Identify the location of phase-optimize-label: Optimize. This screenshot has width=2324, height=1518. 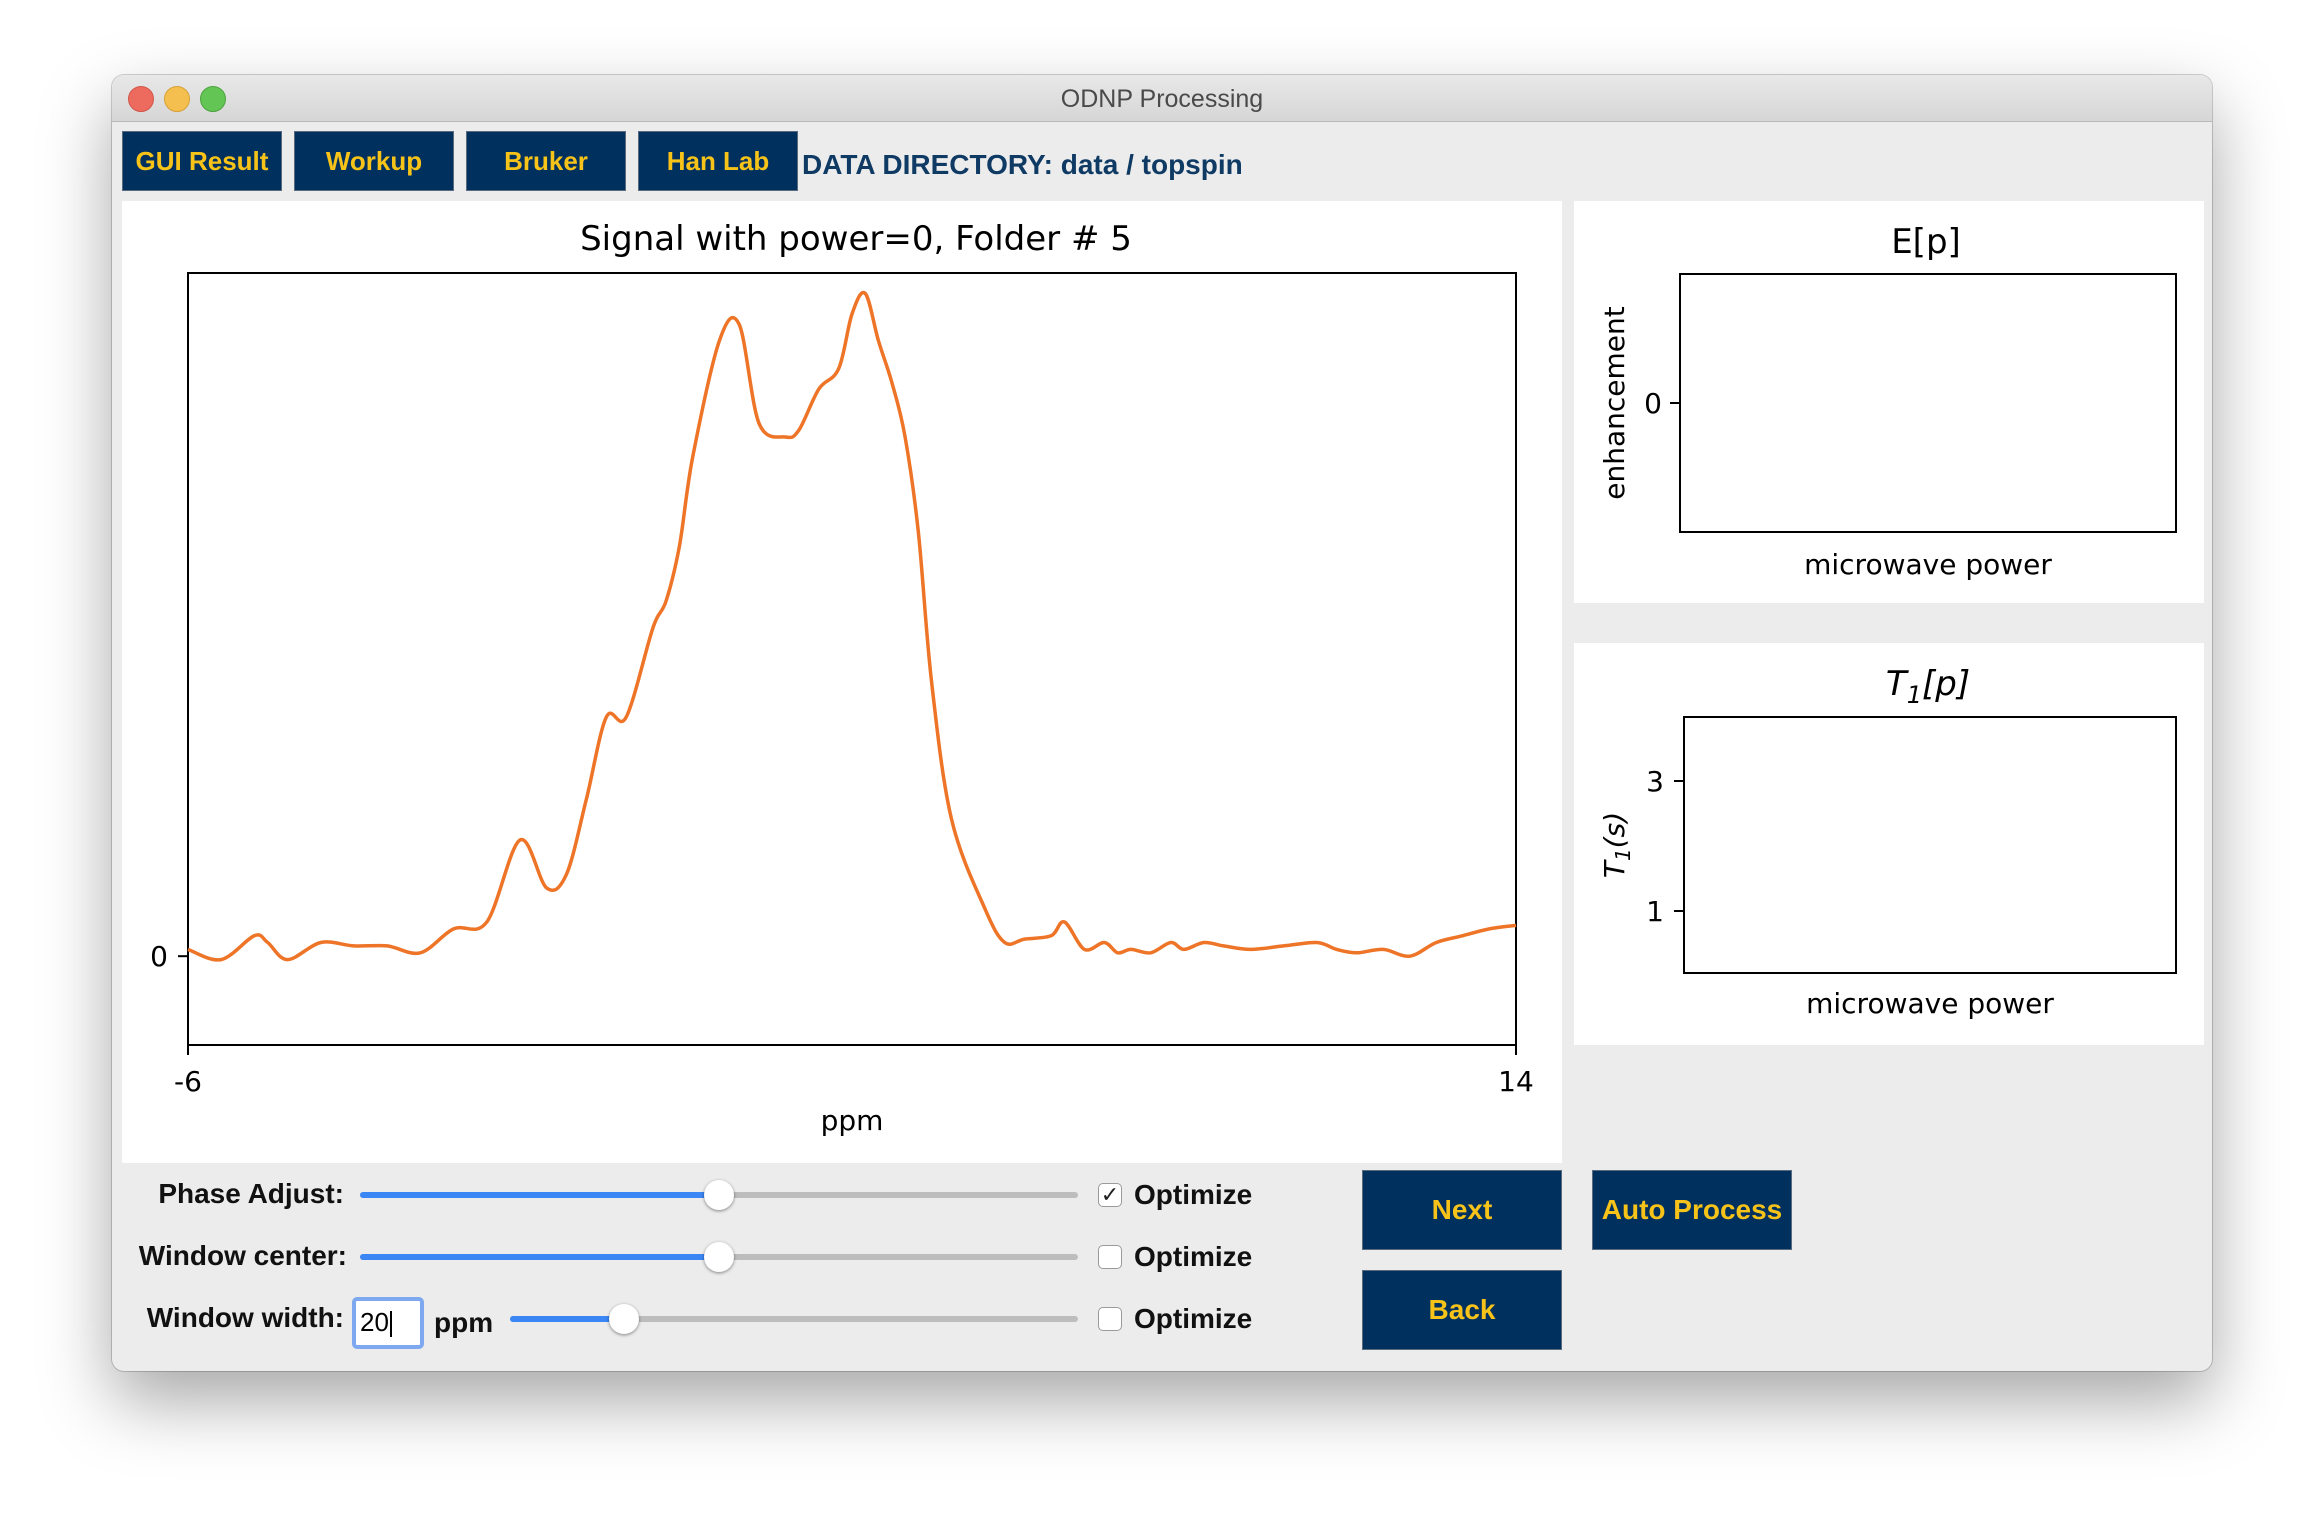
(1193, 1194).